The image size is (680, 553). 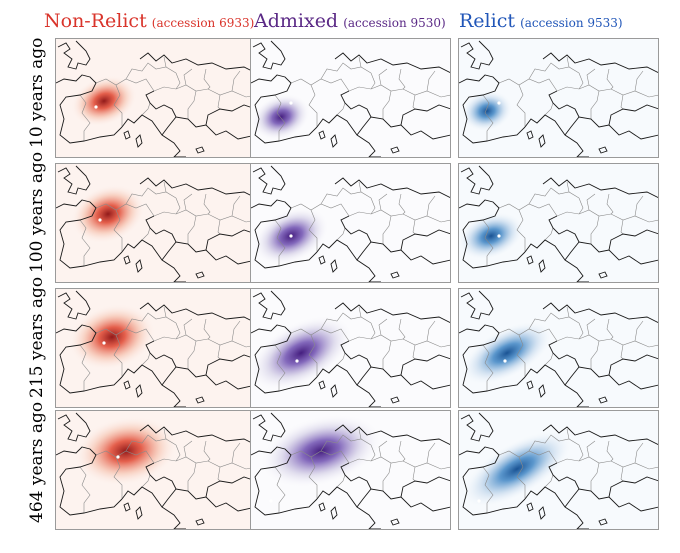 What do you see at coordinates (203, 23) in the screenshot?
I see `column-title-accession: (accession 6933)` at bounding box center [203, 23].